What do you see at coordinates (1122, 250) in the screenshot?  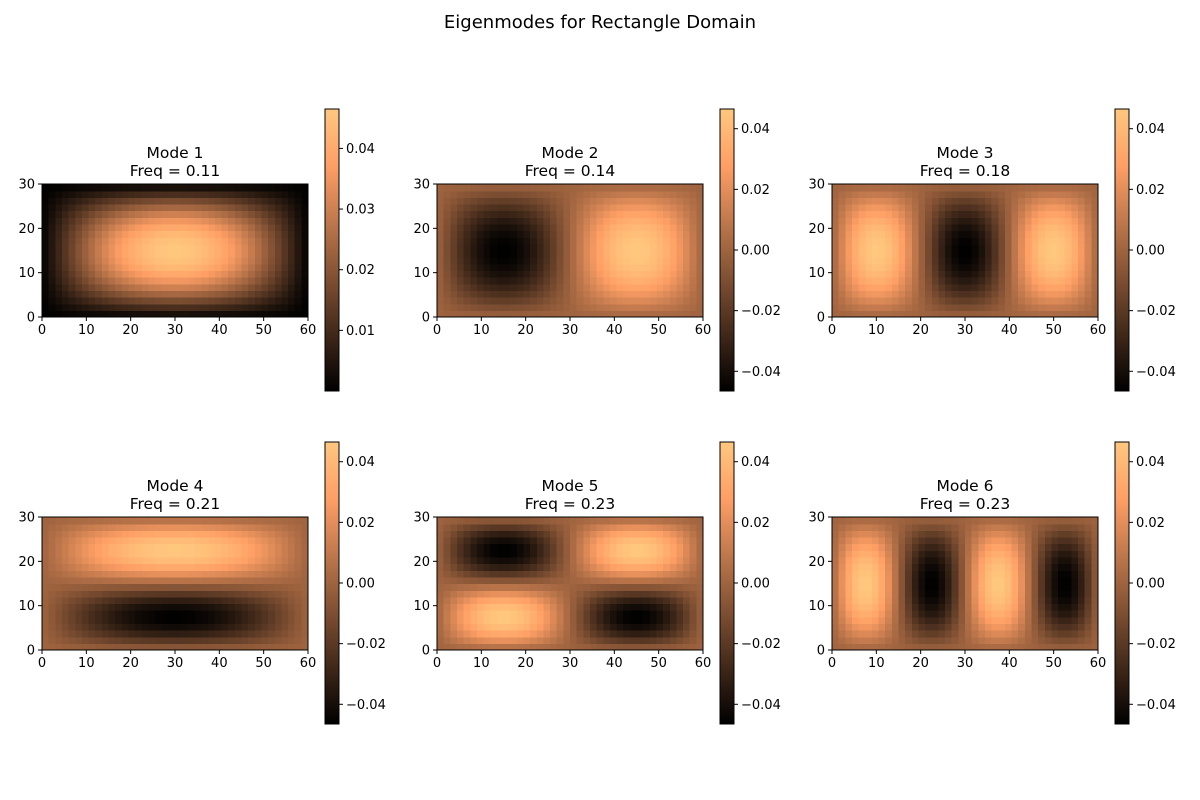 I see `colorbar` at bounding box center [1122, 250].